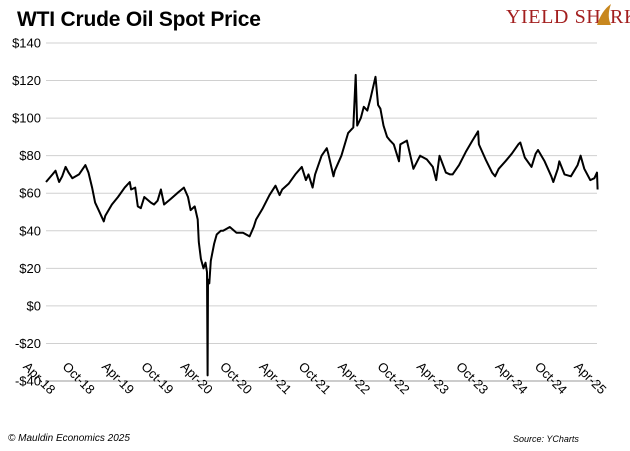  Describe the element at coordinates (30, 193) in the screenshot. I see `y-tick-label: $60` at that location.